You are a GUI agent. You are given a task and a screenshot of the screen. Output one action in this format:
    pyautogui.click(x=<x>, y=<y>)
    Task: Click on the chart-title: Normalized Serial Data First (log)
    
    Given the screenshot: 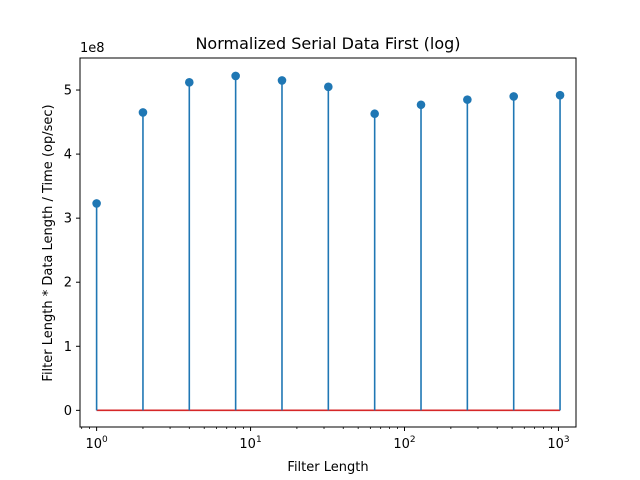 What is the action you would take?
    pyautogui.click(x=327, y=43)
    